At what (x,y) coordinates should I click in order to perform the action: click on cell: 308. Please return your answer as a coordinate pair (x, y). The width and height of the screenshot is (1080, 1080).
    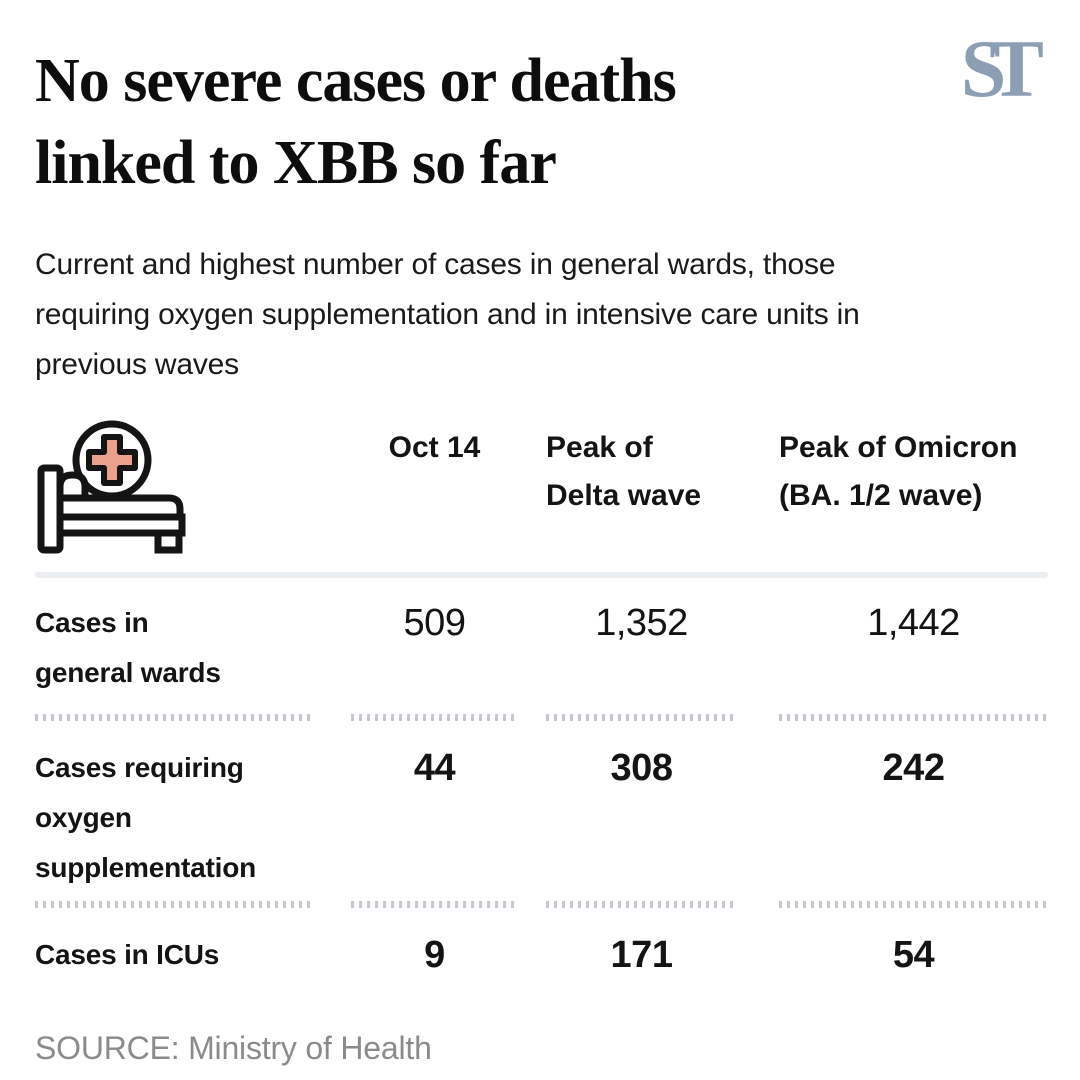
    Looking at the image, I should click on (662, 818).